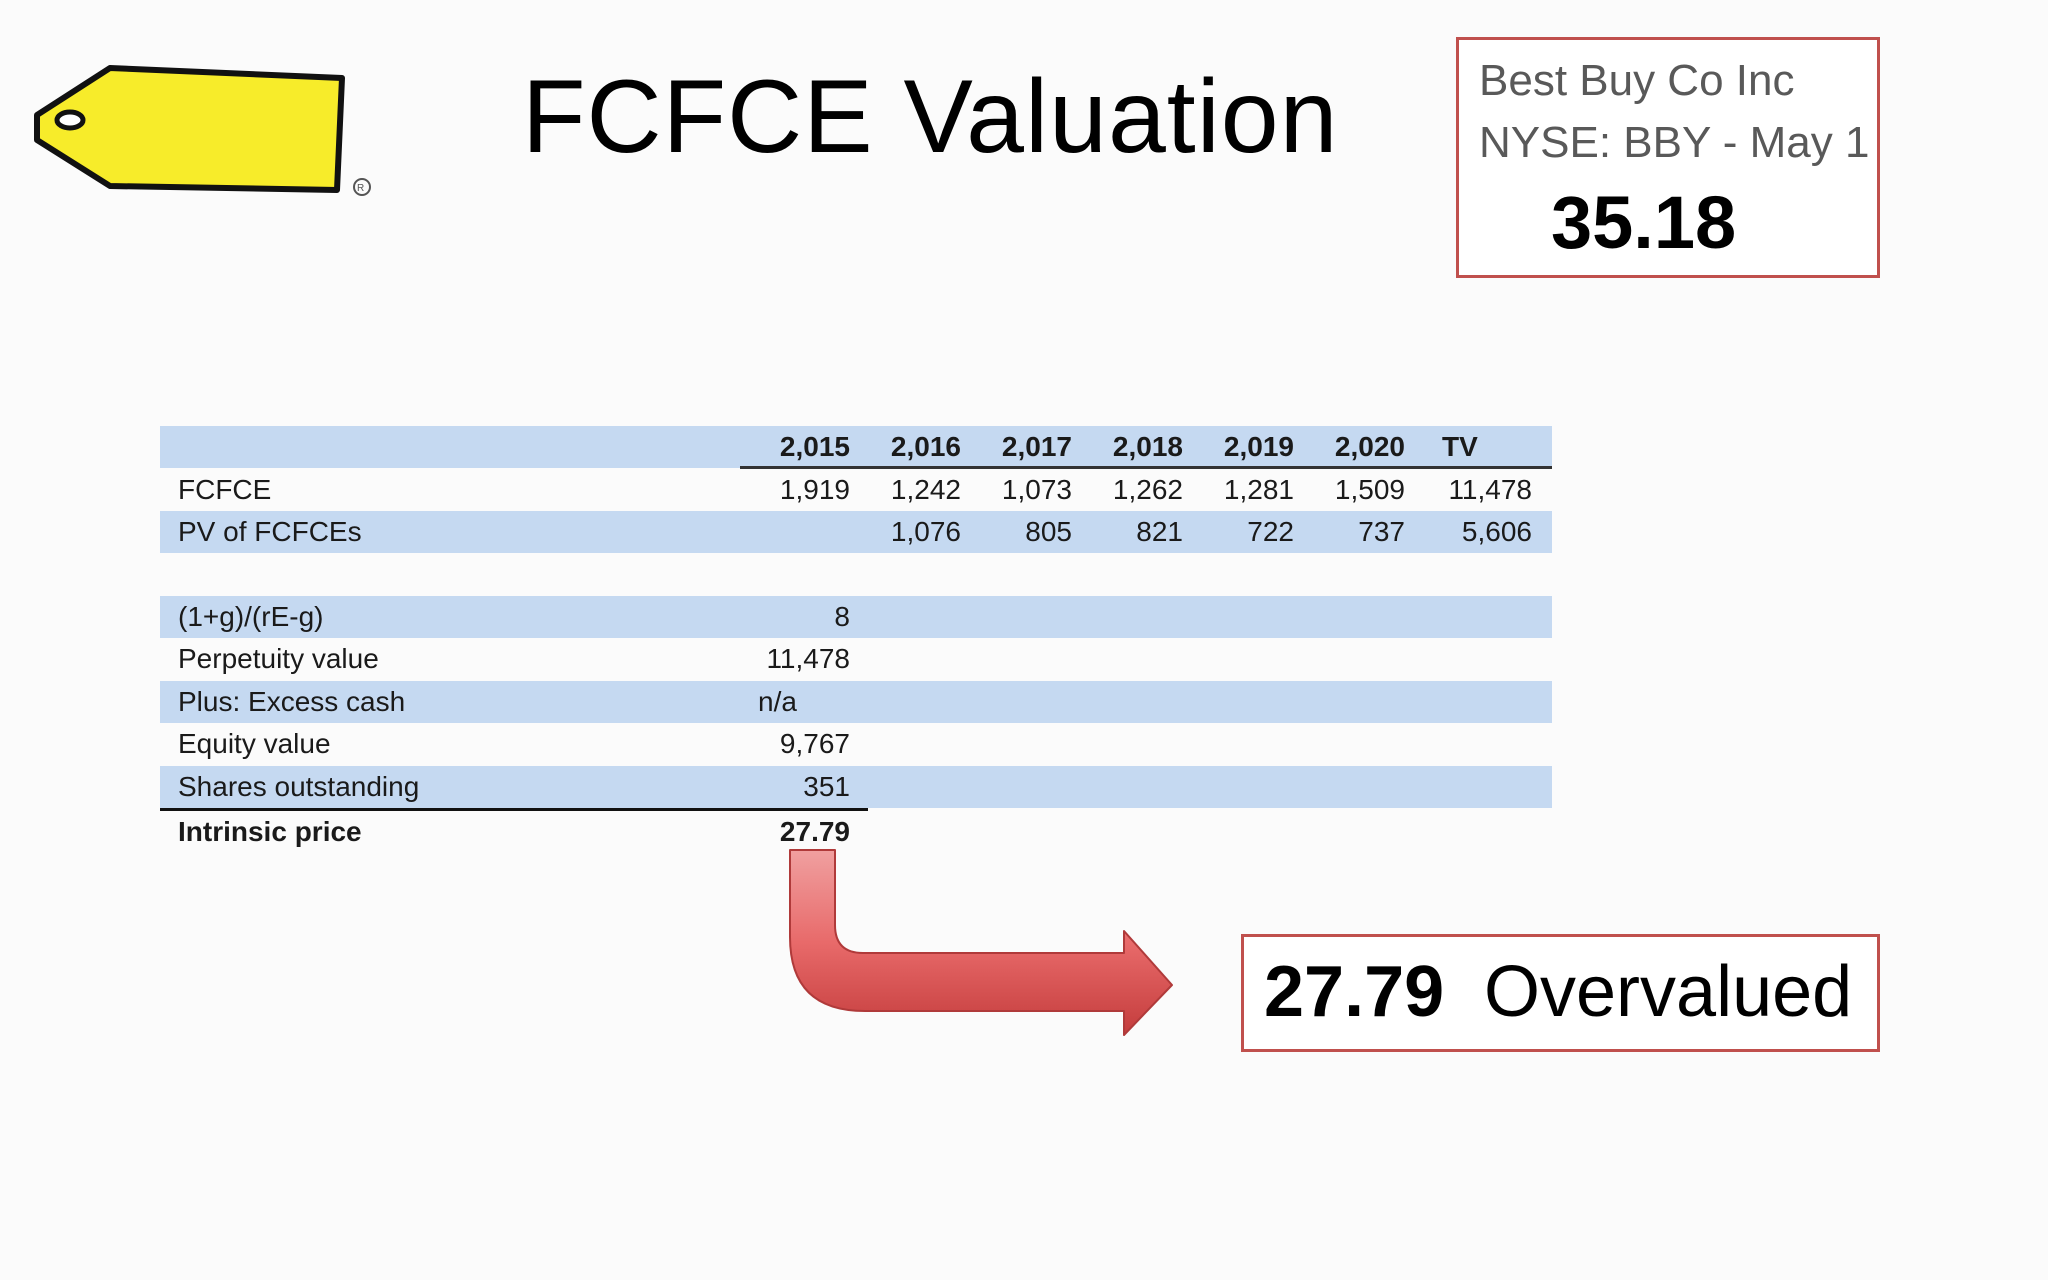 The image size is (2048, 1280). Describe the element at coordinates (925, 489) in the screenshot. I see `table-cell: 1,242` at that location.